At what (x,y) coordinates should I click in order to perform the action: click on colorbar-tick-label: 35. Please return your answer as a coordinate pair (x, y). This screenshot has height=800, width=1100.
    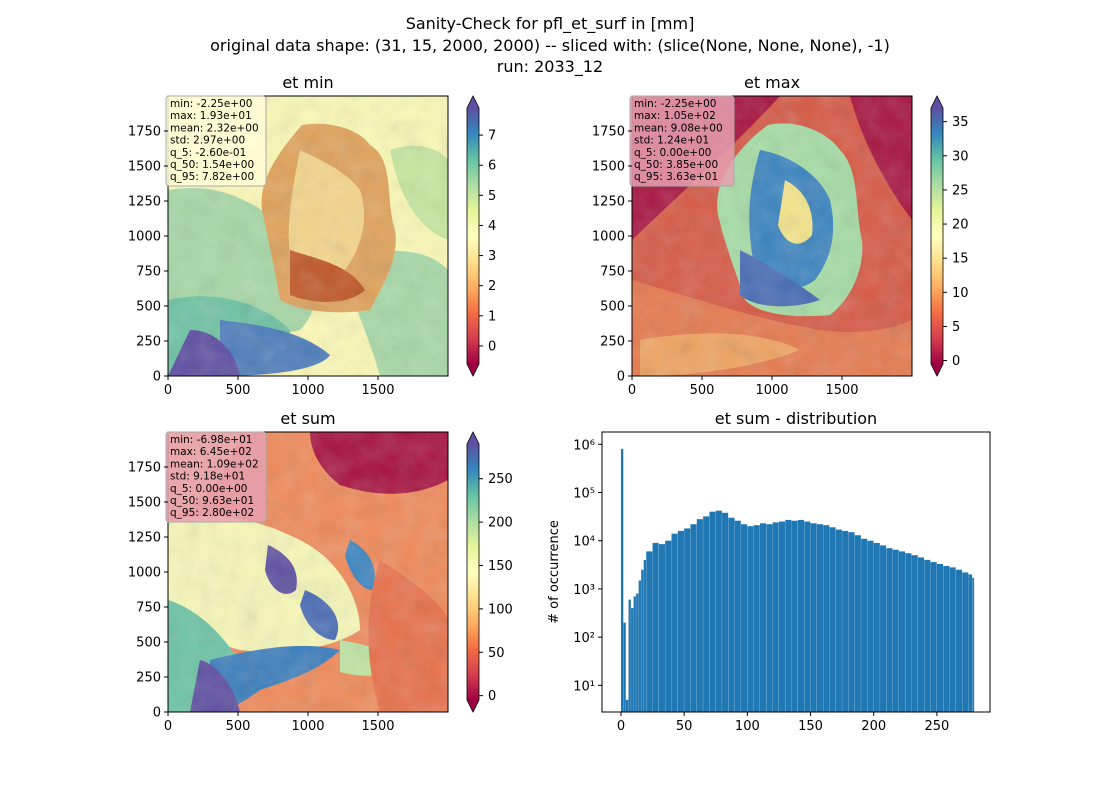
    Looking at the image, I should click on (960, 122).